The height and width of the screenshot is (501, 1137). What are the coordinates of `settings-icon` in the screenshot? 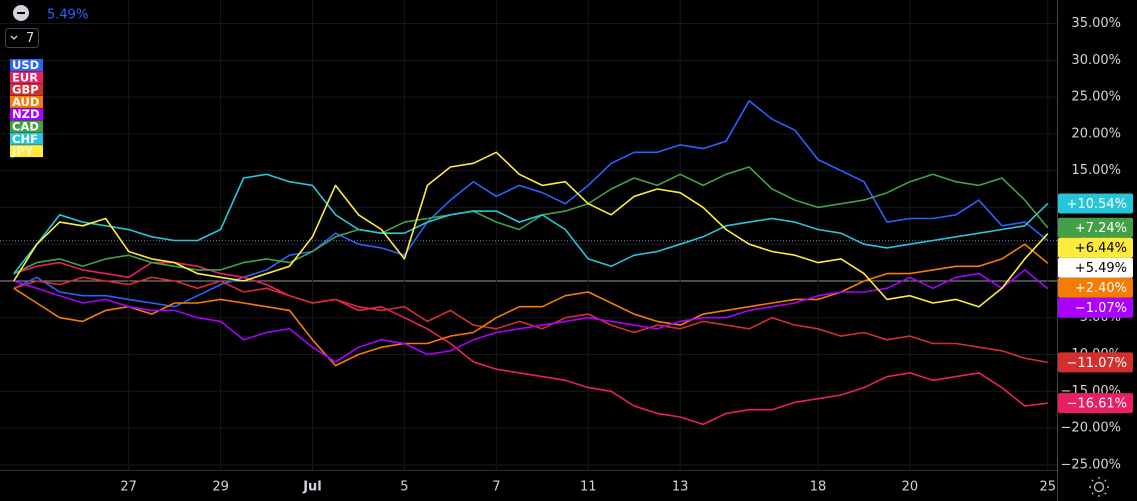 It's located at (1099, 487).